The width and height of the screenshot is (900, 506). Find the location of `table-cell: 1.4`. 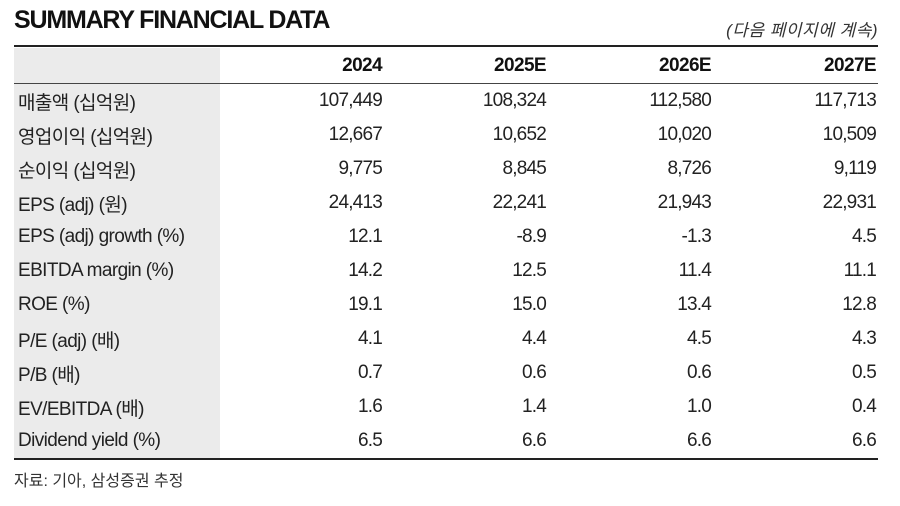

table-cell: 1.4 is located at coordinates (534, 406).